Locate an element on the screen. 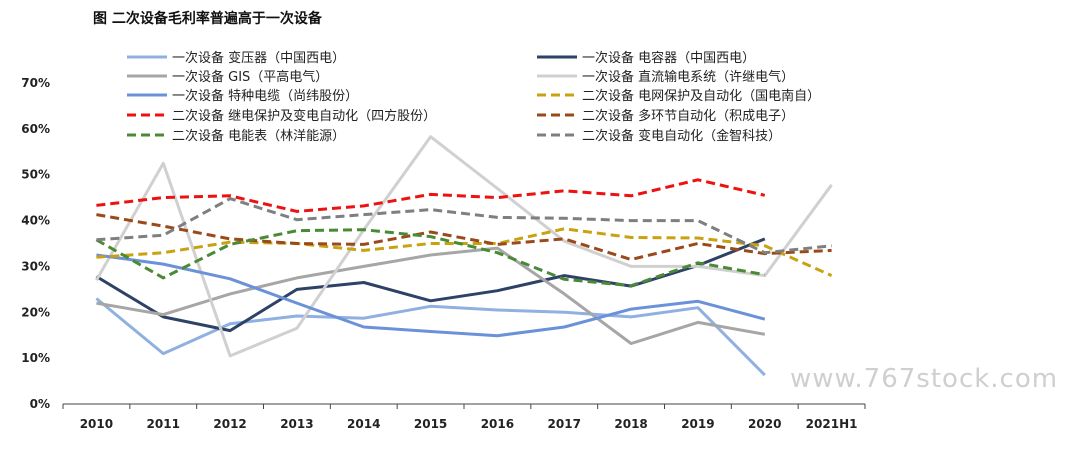 This screenshot has height=451, width=1070. legend-label: 一次设备 直流输电系统（许继电气） is located at coordinates (688, 77).